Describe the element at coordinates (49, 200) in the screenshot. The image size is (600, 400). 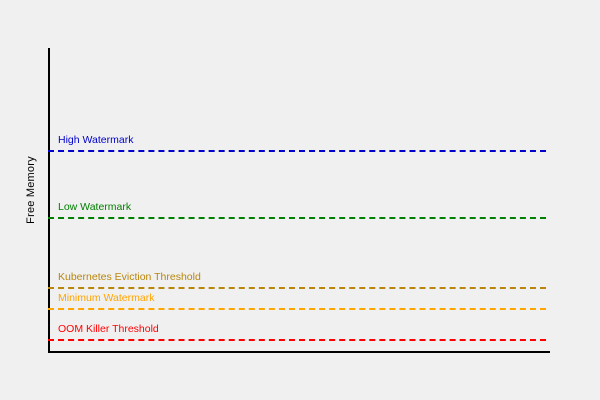
I see `y-axis-spine` at that location.